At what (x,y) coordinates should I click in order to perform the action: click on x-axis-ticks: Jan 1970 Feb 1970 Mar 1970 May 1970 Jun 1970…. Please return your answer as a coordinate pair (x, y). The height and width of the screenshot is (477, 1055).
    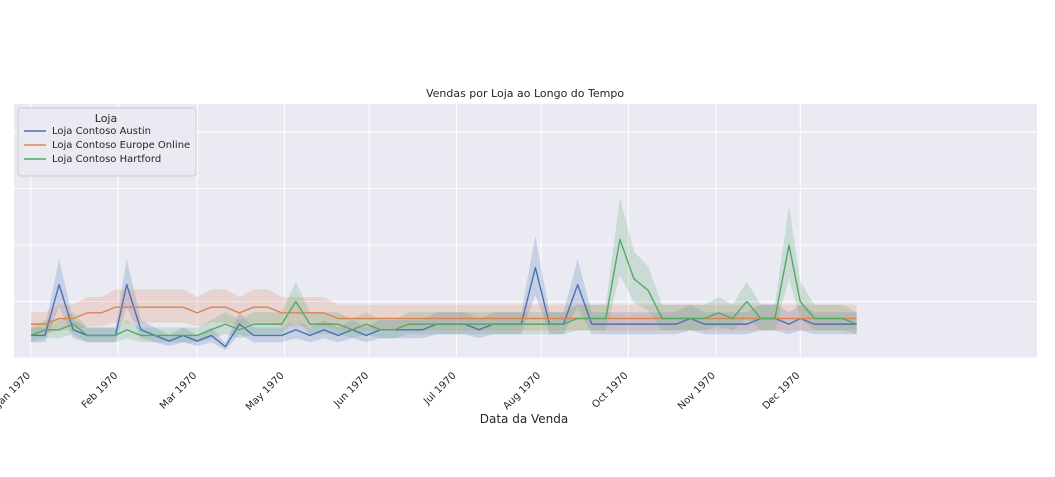
    Looking at the image, I should click on (401, 391).